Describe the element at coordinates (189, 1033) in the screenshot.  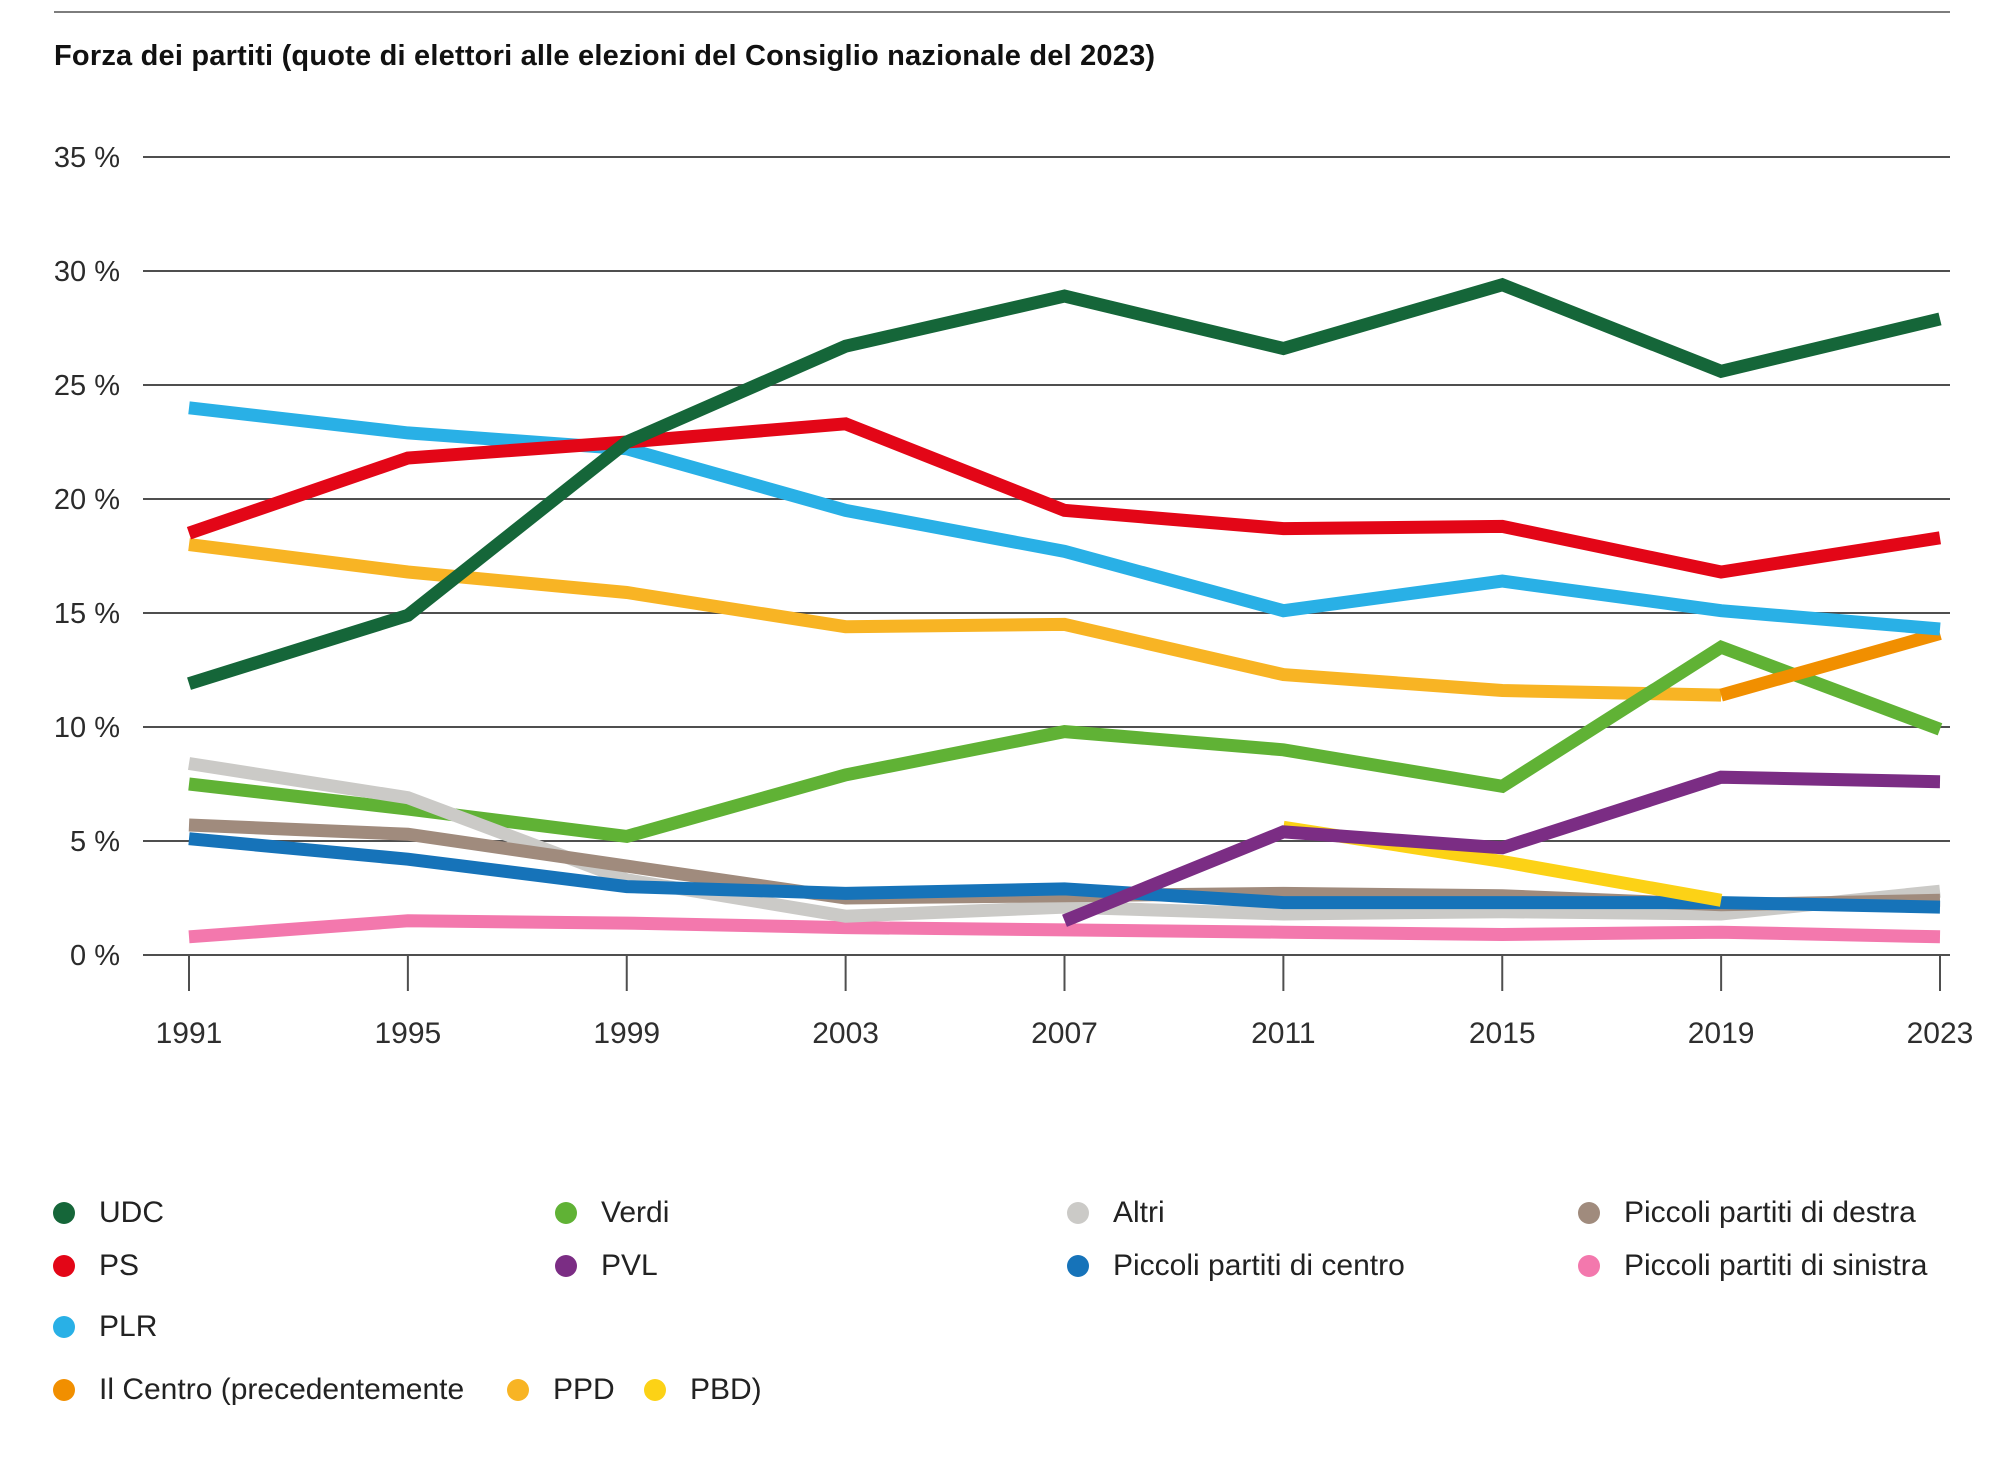
I see `x-axis-year-label: 1991` at that location.